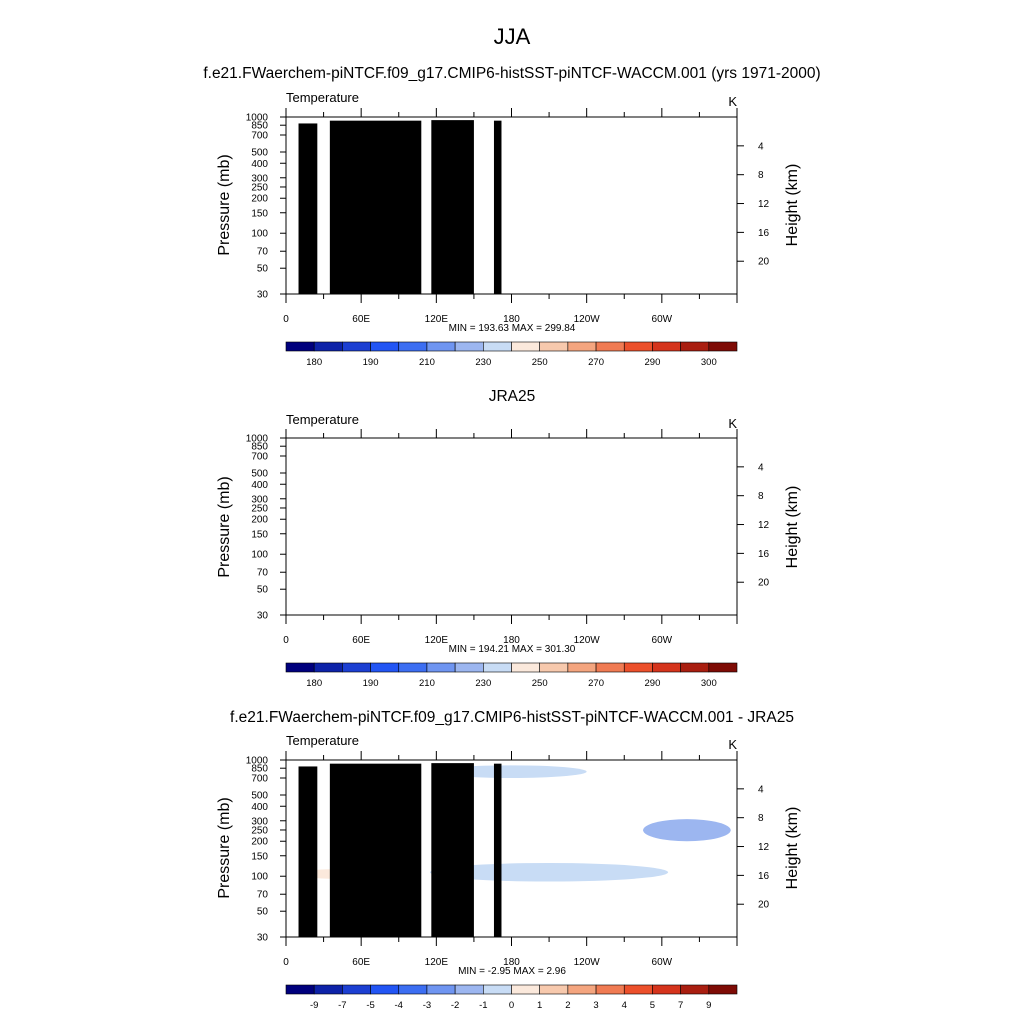  What do you see at coordinates (483, 1005) in the screenshot?
I see `panel-difference-colorbar-label: -1` at bounding box center [483, 1005].